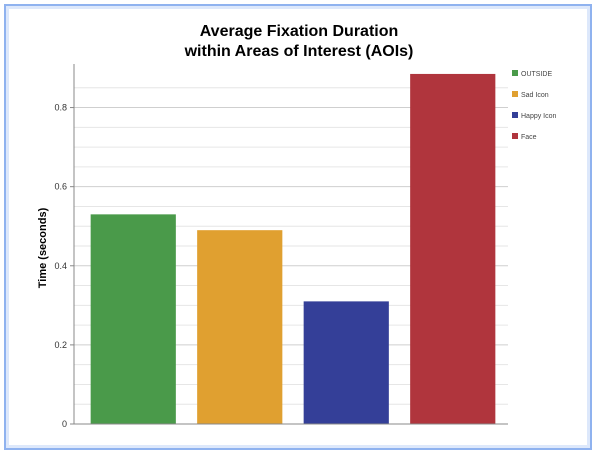 Image resolution: width=600 pixels, height=458 pixels. What do you see at coordinates (536, 74) in the screenshot?
I see `legend-label-outside: OUTSIDE` at bounding box center [536, 74].